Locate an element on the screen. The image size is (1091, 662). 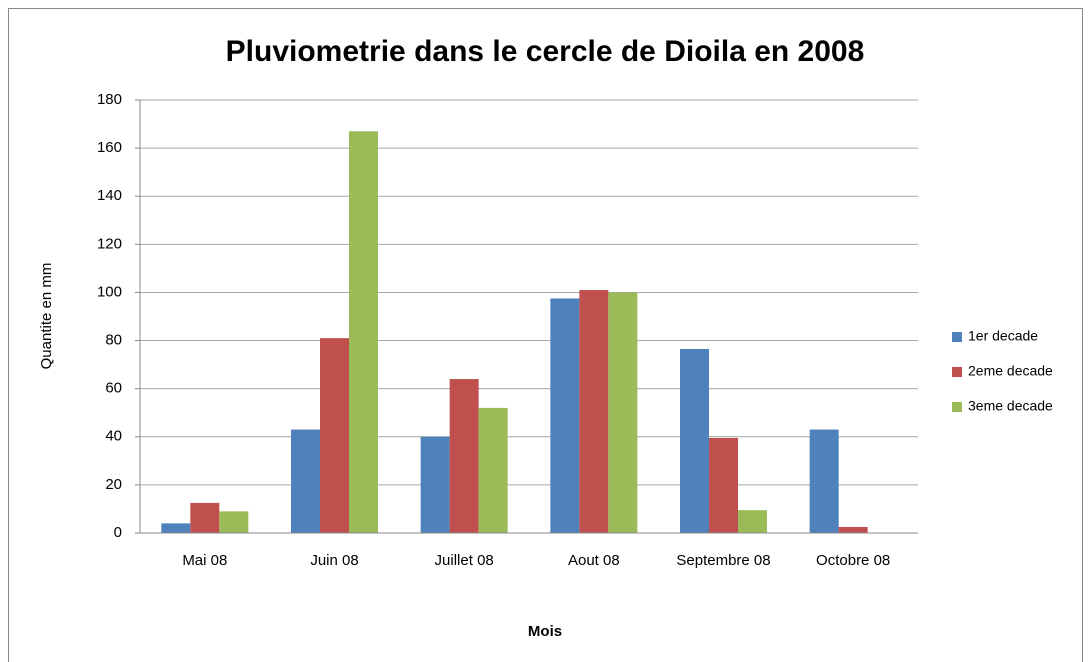
y-tick-label: 60 is located at coordinates (113, 388).